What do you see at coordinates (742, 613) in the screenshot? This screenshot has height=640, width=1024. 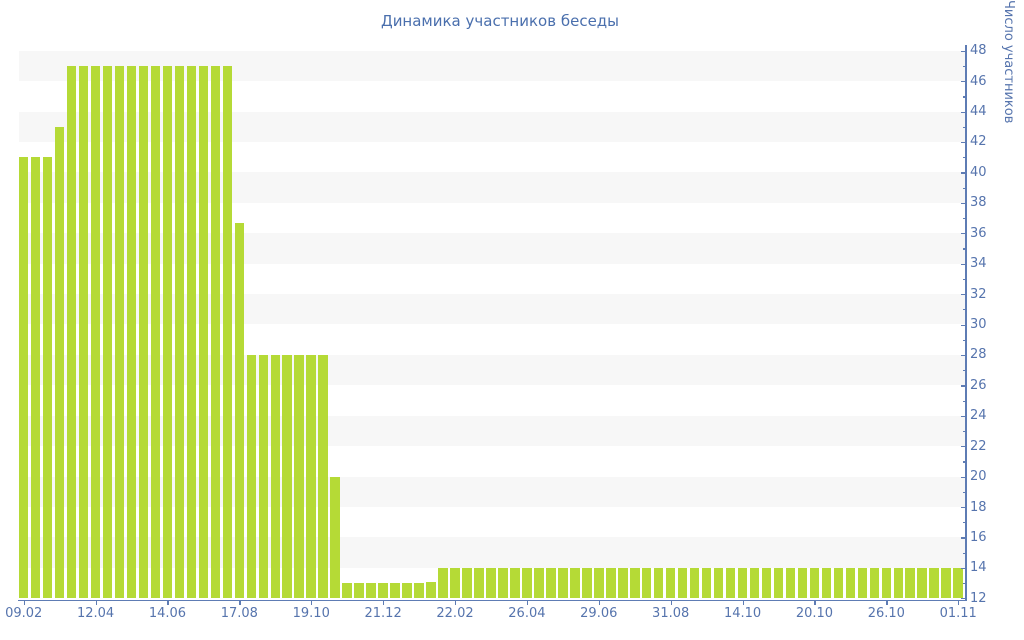 I see `x-tick-label: 14.10` at bounding box center [742, 613].